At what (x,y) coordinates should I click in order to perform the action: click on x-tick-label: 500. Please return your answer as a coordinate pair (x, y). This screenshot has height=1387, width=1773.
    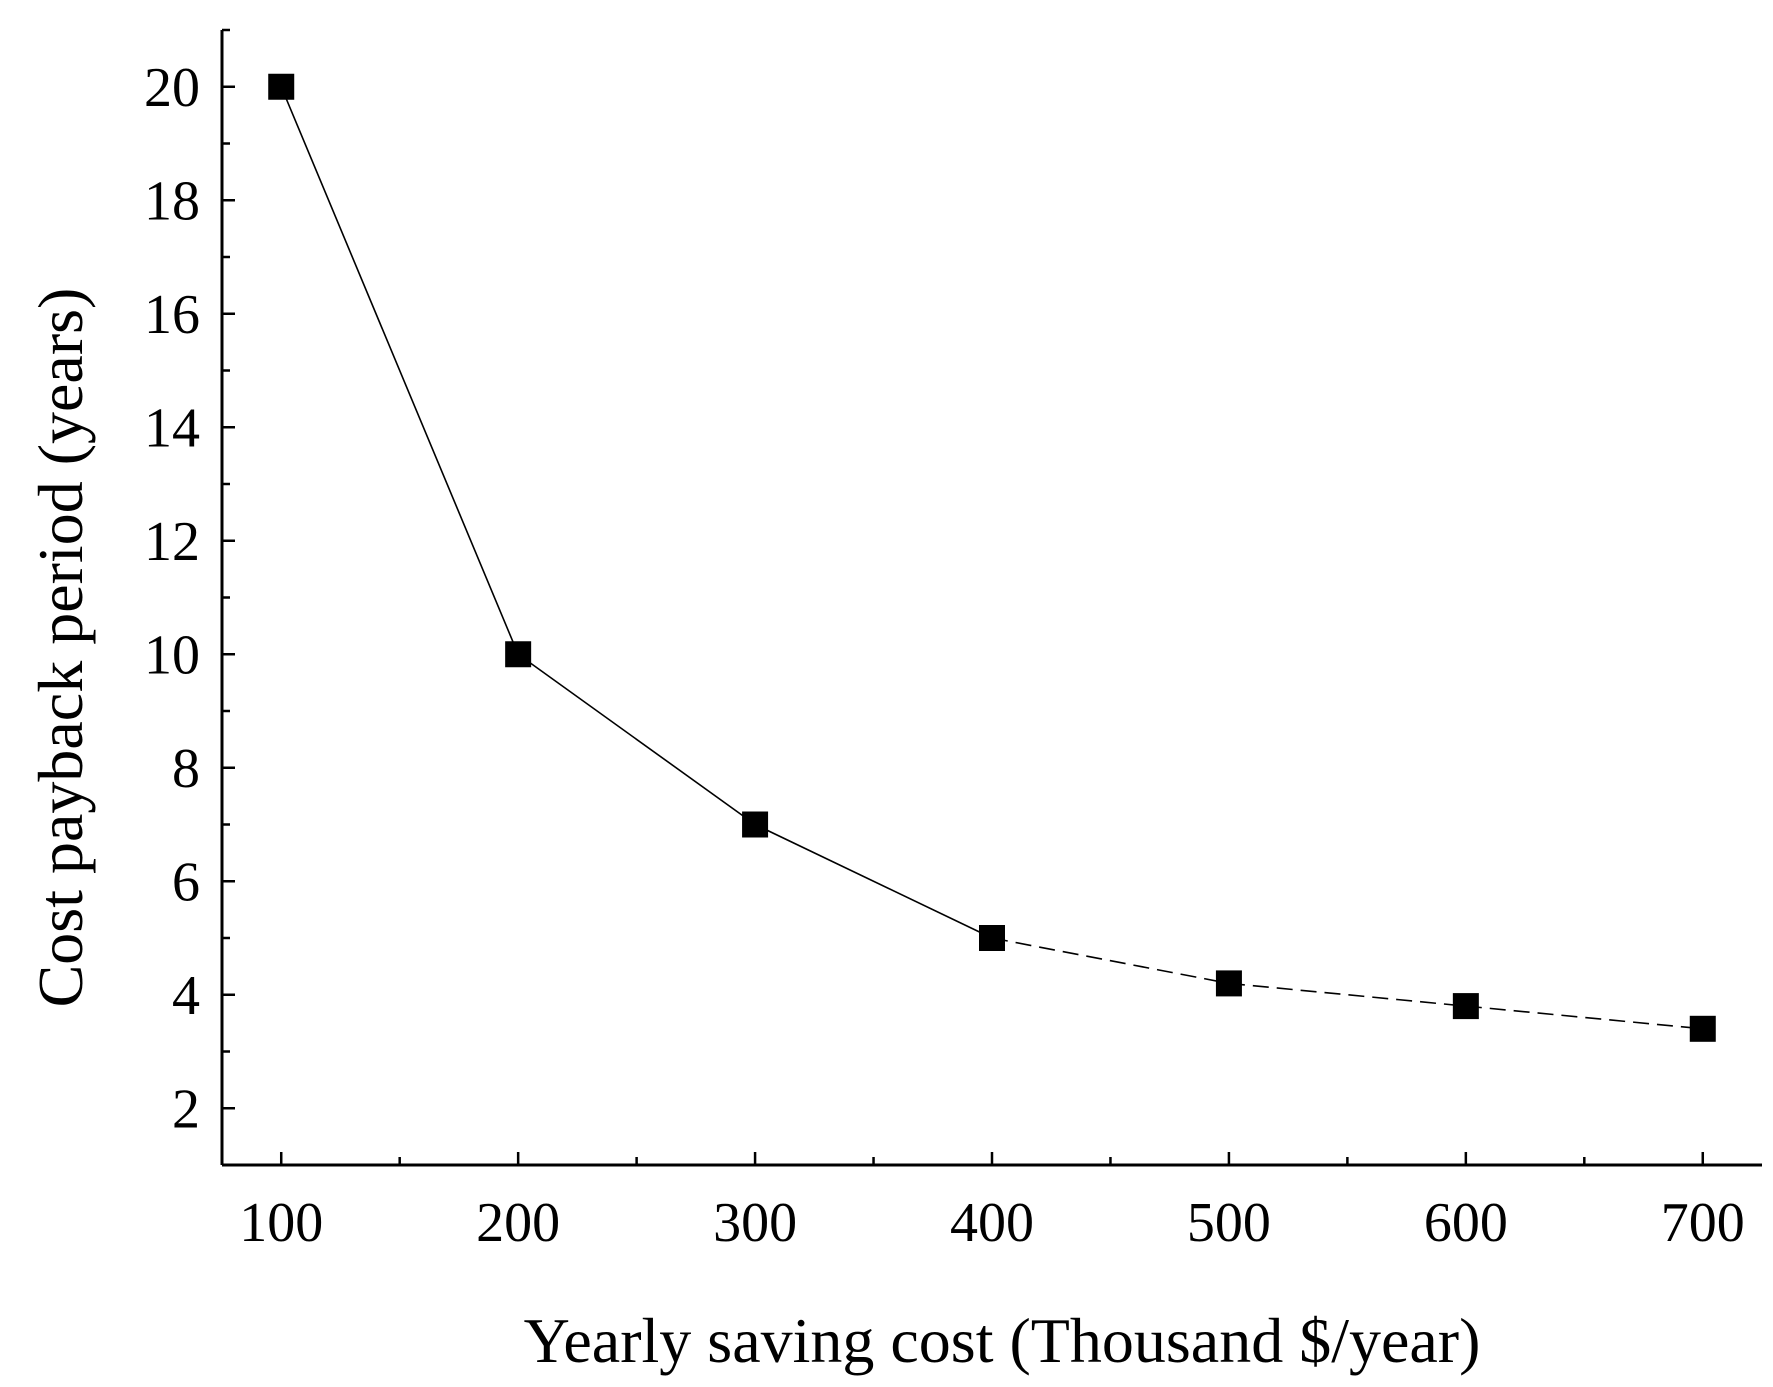
    Looking at the image, I should click on (1229, 1223).